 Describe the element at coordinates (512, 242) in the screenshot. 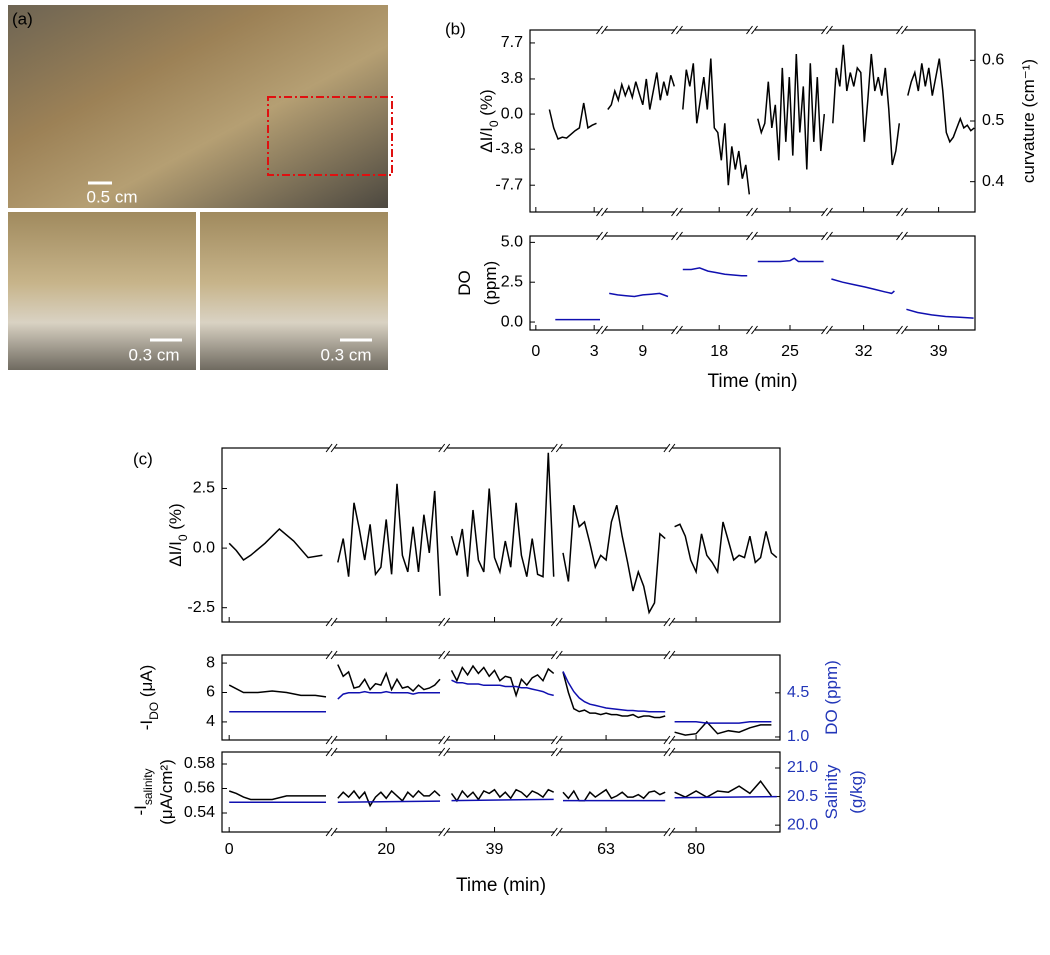

I see `y-tick-label: 5.0` at that location.